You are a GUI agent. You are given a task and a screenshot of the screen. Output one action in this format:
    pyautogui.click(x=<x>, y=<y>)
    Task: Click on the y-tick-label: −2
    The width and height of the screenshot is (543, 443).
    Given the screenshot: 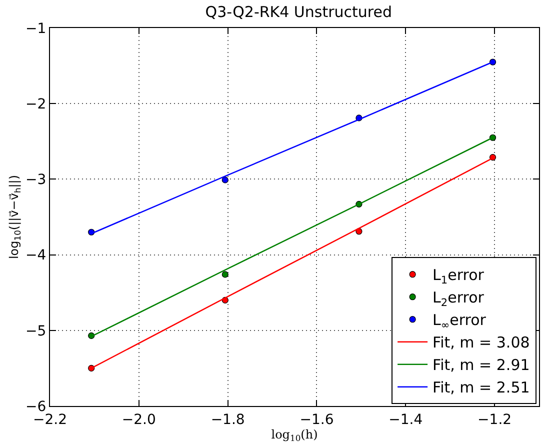 What is the action you would take?
    pyautogui.click(x=36, y=104)
    